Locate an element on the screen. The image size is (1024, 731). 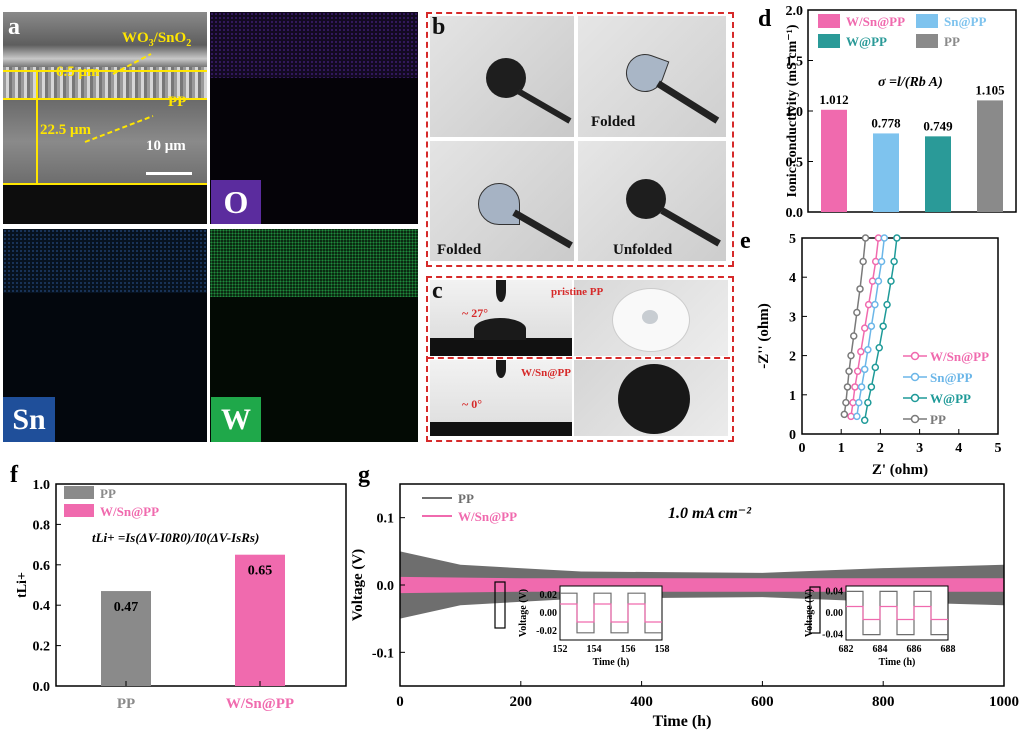
y-axis-label: tLi+ is located at coordinates (22, 585).